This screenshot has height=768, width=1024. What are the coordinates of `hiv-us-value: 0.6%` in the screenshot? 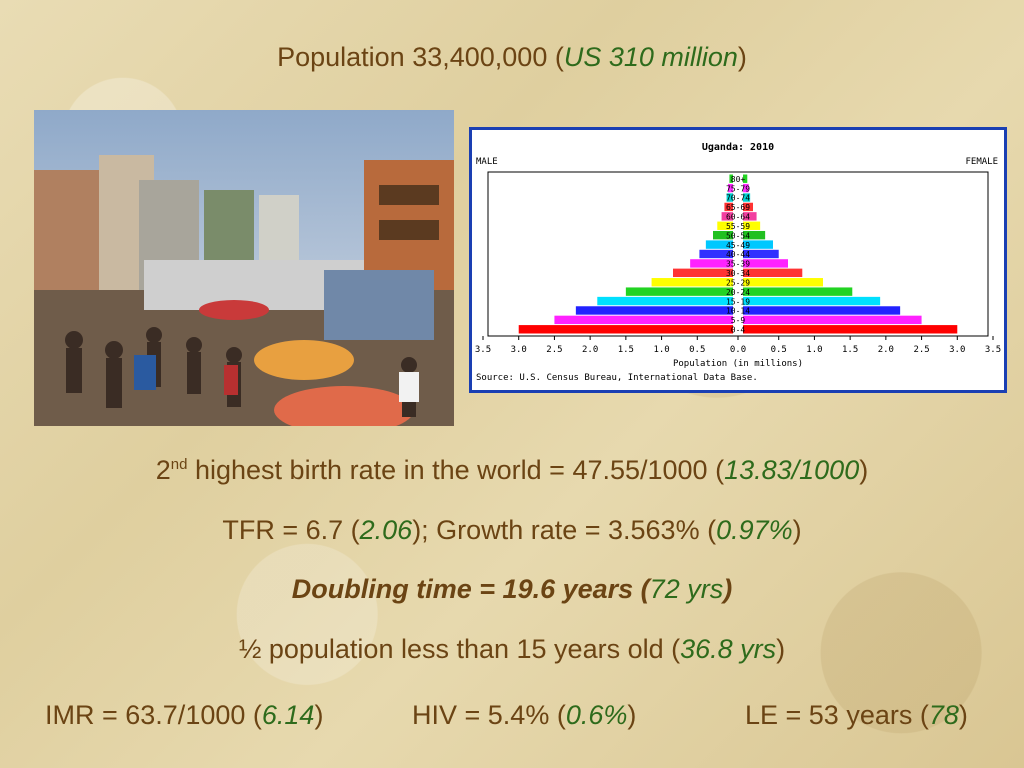 It's located at (596, 715).